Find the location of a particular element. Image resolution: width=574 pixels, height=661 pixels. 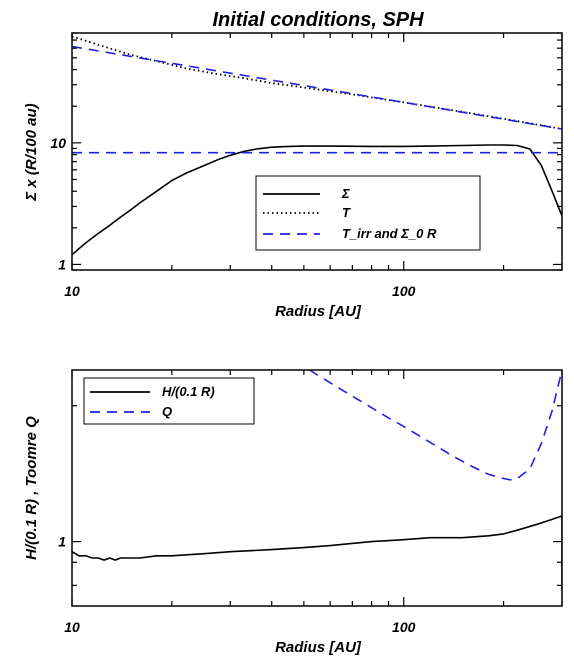

chart-bottom-x-axis-label: Radius [AU] is located at coordinates (318, 647).